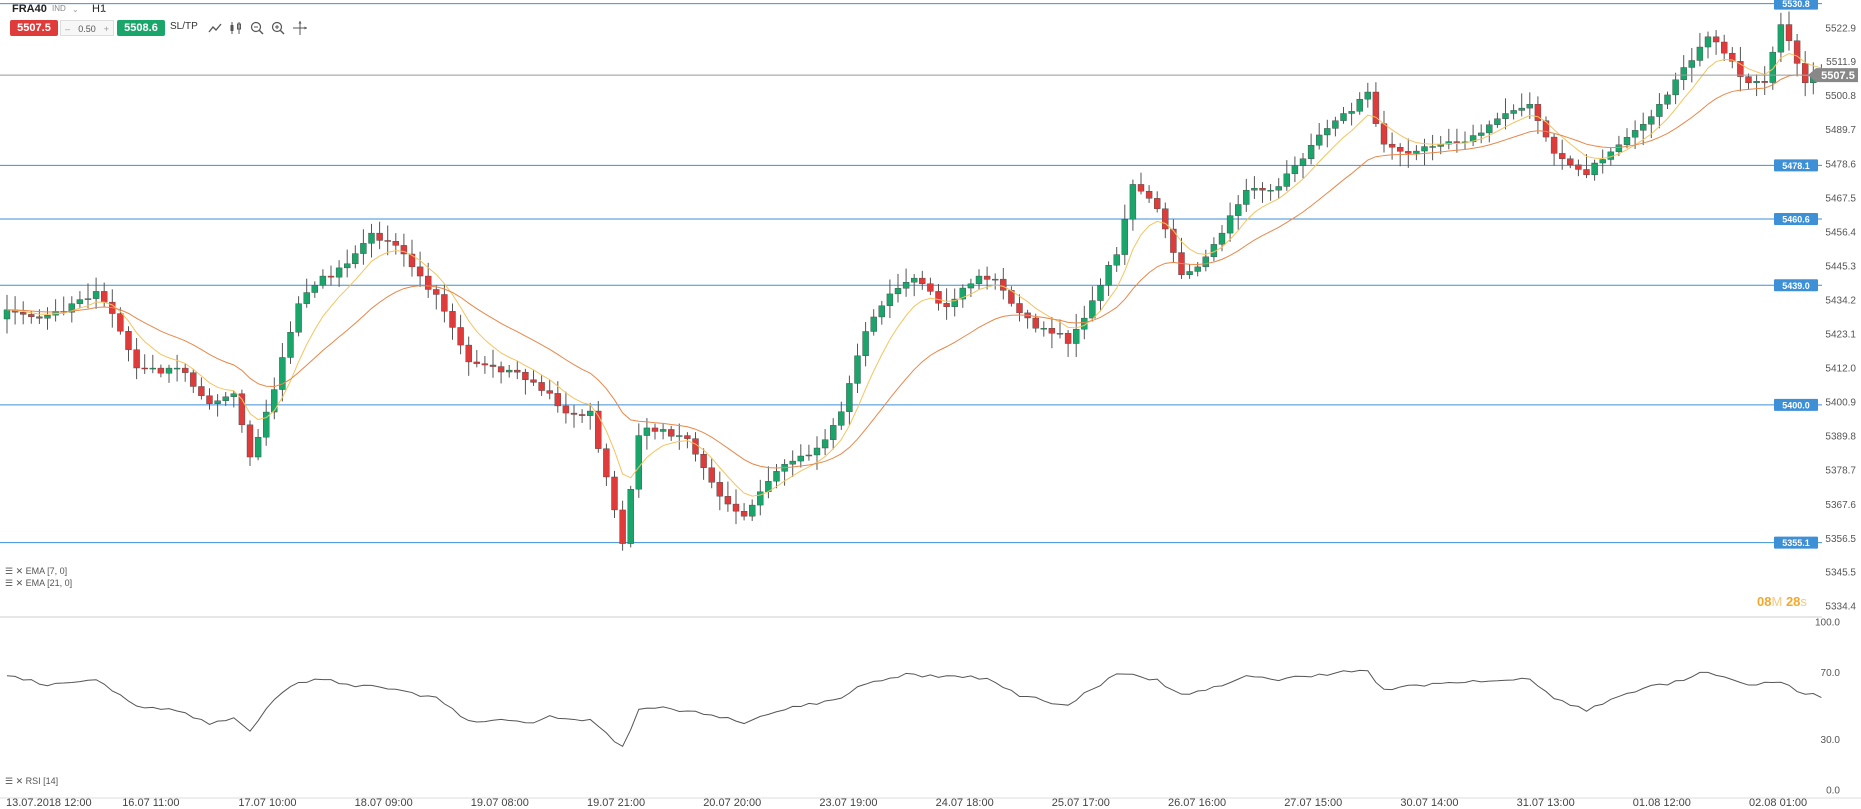 Image resolution: width=1861 pixels, height=809 pixels. What do you see at coordinates (29, 9) in the screenshot?
I see `symbol-name: FRA40` at bounding box center [29, 9].